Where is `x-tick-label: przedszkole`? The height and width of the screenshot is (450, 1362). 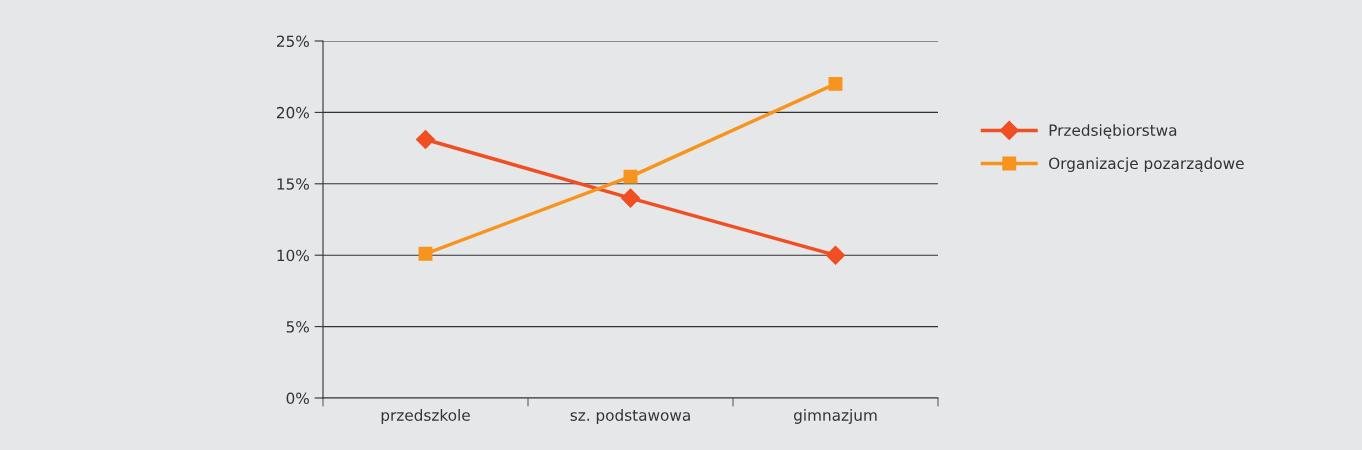
x-tick-label: przedszkole is located at coordinates (425, 416).